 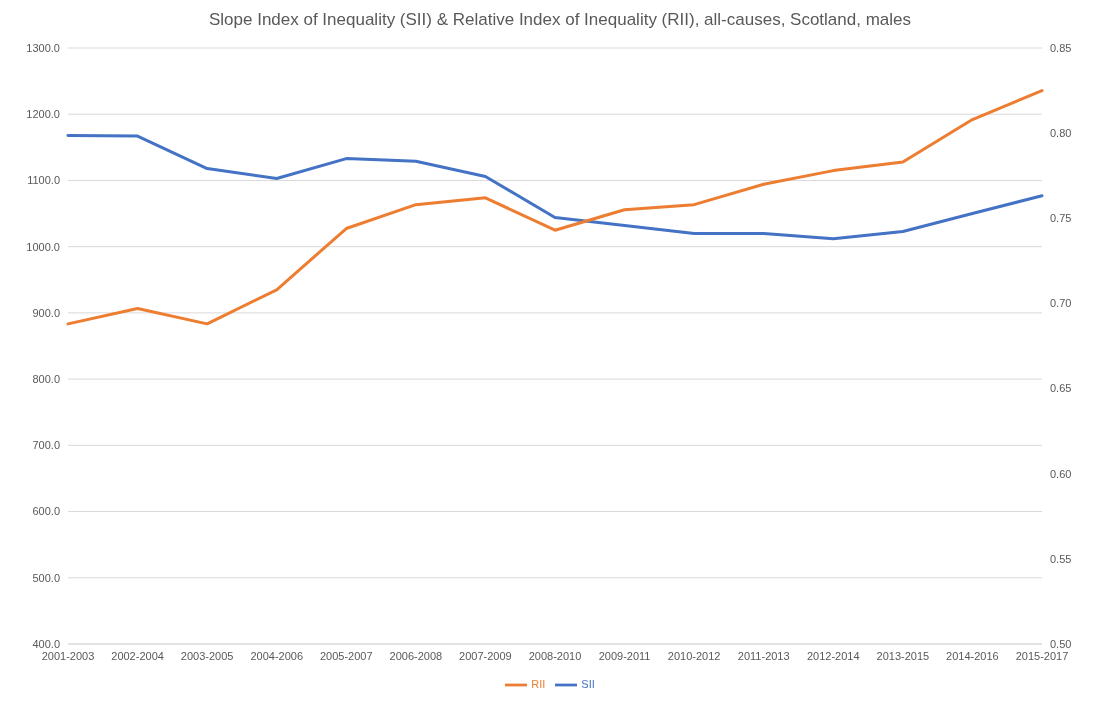 I want to click on y2-tick-label: 0.65, so click(x=1061, y=388).